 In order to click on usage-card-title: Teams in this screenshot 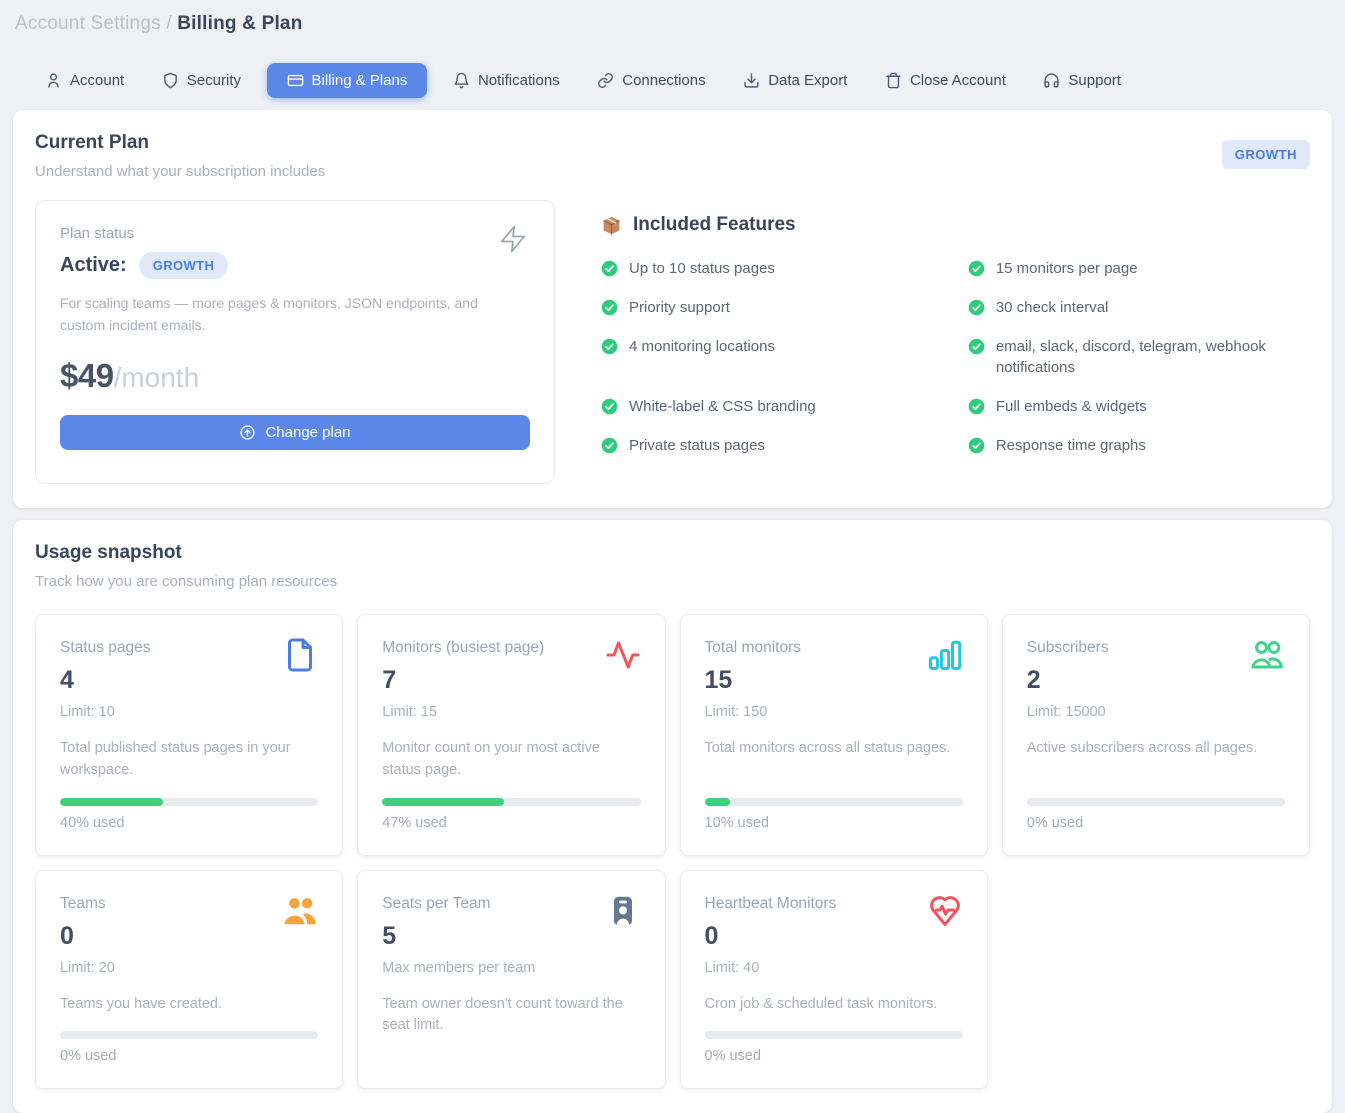, I will do `click(83, 903)`.